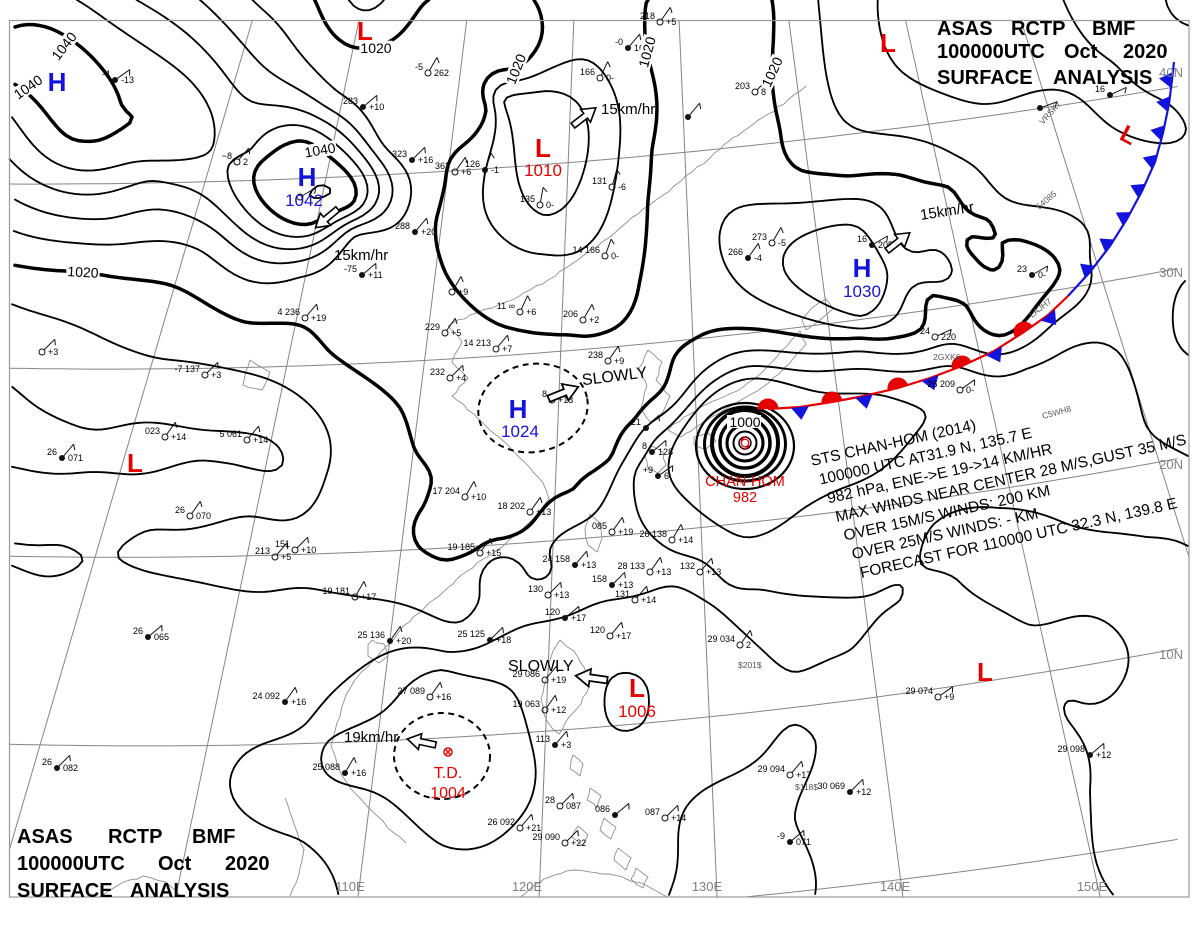 The height and width of the screenshot is (925, 1200). Describe the element at coordinates (477, 343) in the screenshot. I see `svg-text: 14 213` at that location.